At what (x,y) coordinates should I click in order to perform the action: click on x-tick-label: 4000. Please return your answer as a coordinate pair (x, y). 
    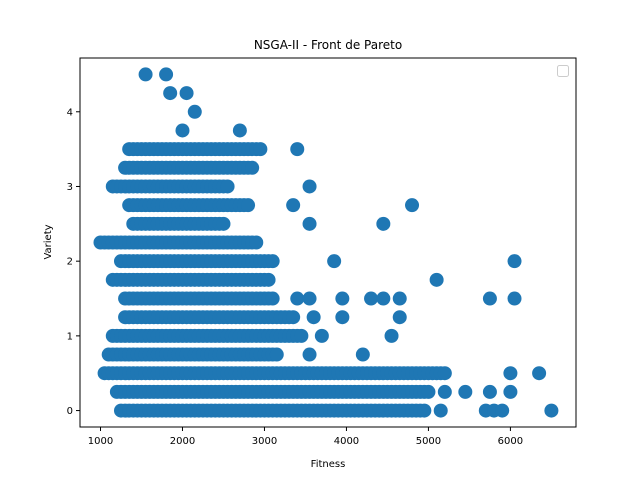
    Looking at the image, I should click on (346, 441).